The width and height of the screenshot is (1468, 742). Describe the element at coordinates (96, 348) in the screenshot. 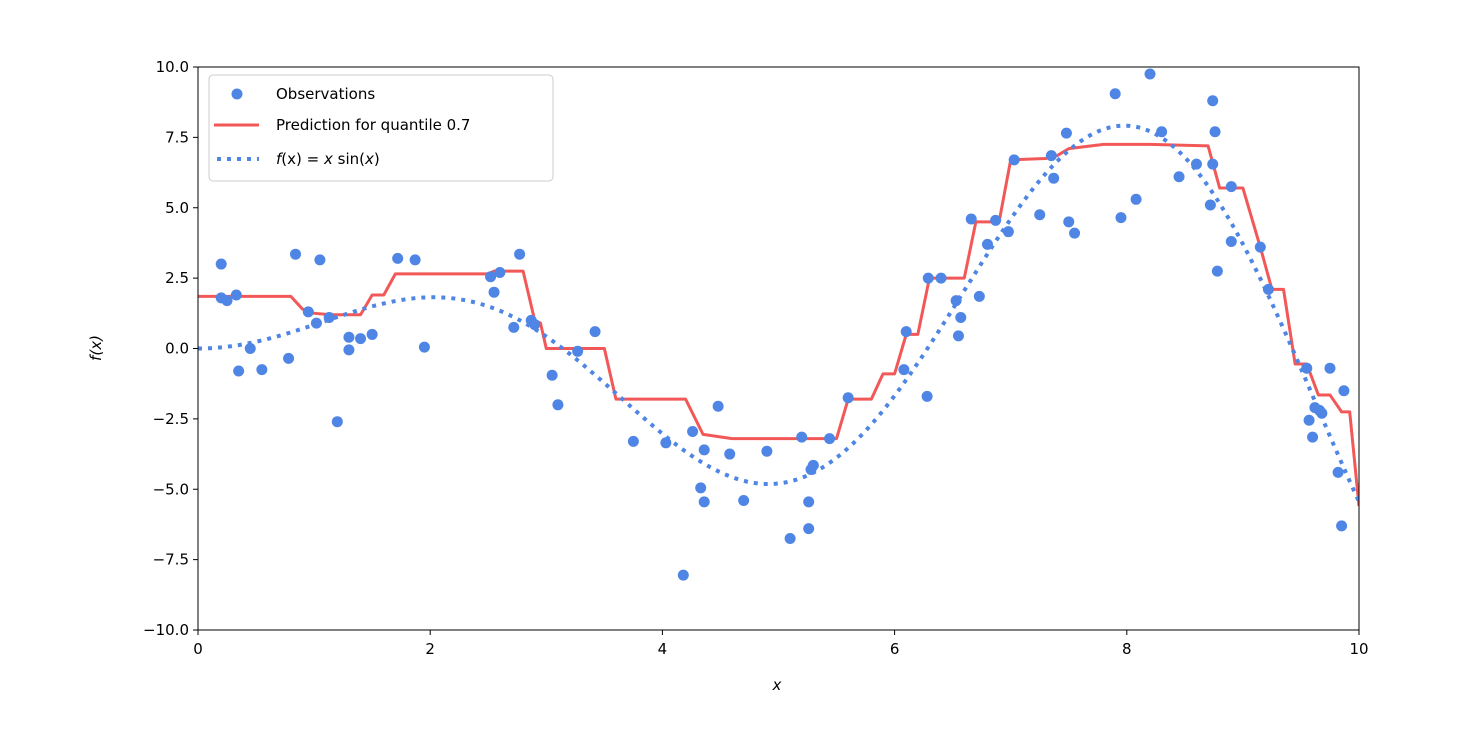

I see `y-axis-label: f(x)` at that location.